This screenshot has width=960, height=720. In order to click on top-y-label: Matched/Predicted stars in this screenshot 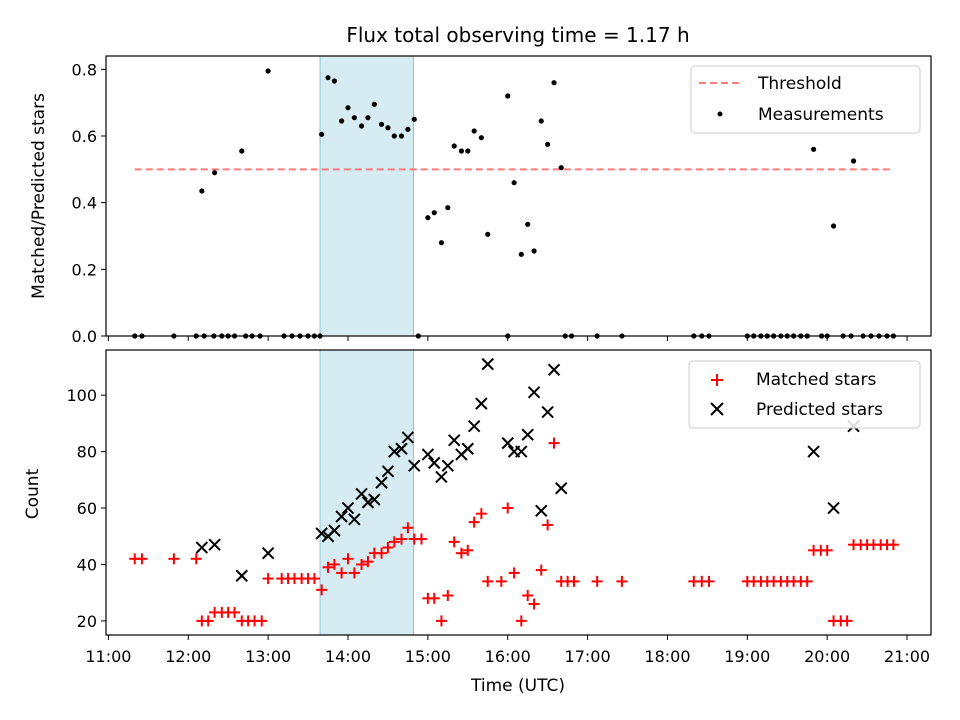, I will do `click(39, 196)`.